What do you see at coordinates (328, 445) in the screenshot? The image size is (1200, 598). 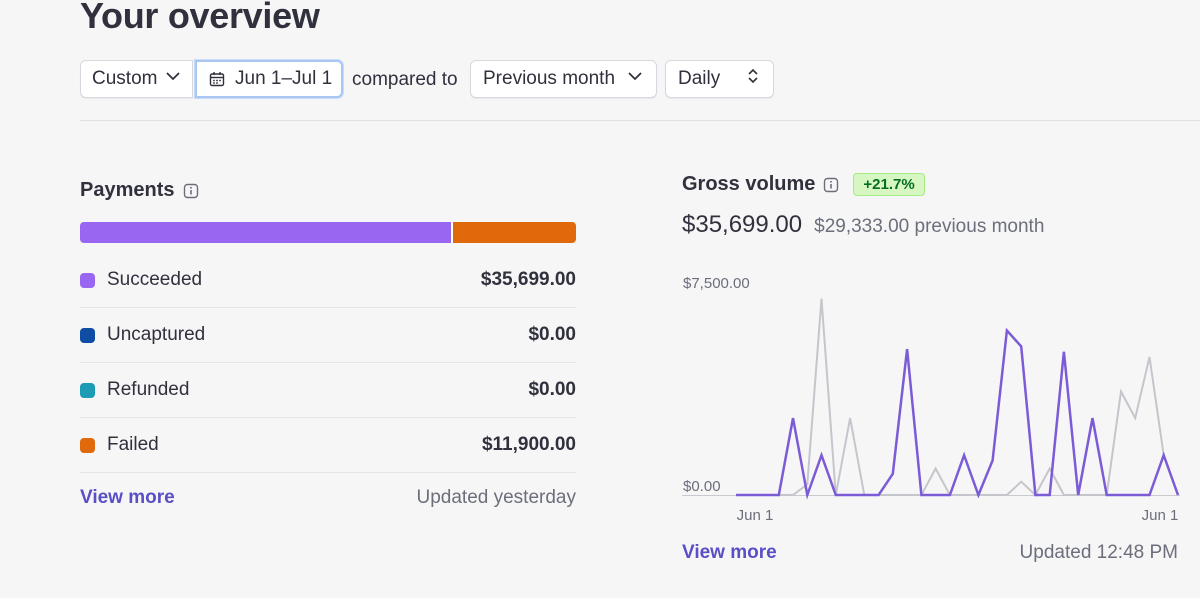 I see `list-item: Failed $11,900.00` at bounding box center [328, 445].